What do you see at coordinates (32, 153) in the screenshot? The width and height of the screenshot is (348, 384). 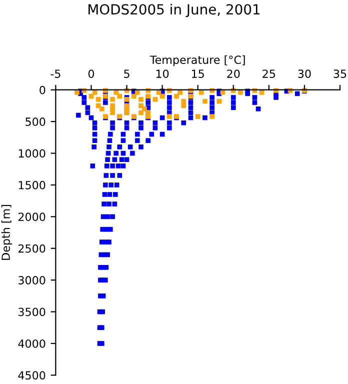 I see `y-tick-label: 1000` at bounding box center [32, 153].